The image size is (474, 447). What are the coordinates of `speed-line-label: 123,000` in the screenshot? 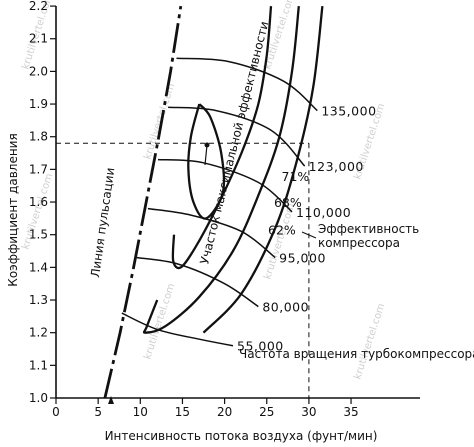 It's located at (336, 166).